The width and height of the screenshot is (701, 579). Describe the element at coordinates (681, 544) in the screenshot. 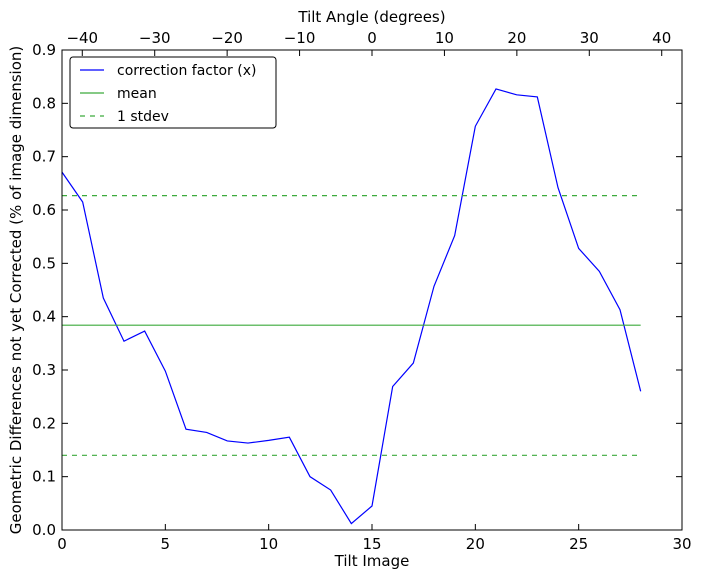

I see `x-tick-label-6: 30` at that location.